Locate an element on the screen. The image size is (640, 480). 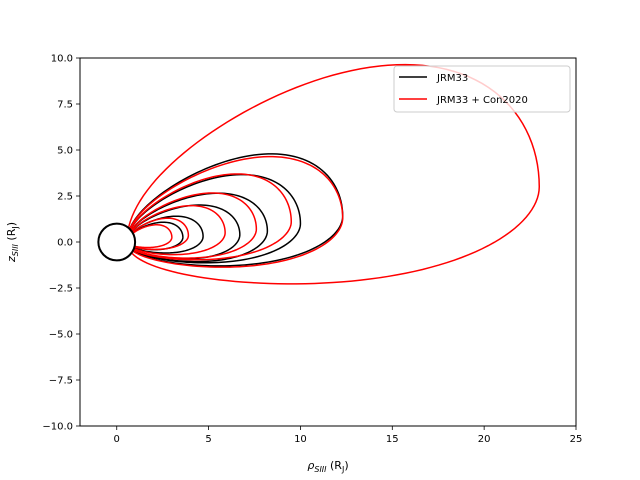
y-axis-ticks: −10.0 −7.5 −5.0 −2.5 0.0 2.5 5.0 7.5 10.0 is located at coordinates (61, 243).